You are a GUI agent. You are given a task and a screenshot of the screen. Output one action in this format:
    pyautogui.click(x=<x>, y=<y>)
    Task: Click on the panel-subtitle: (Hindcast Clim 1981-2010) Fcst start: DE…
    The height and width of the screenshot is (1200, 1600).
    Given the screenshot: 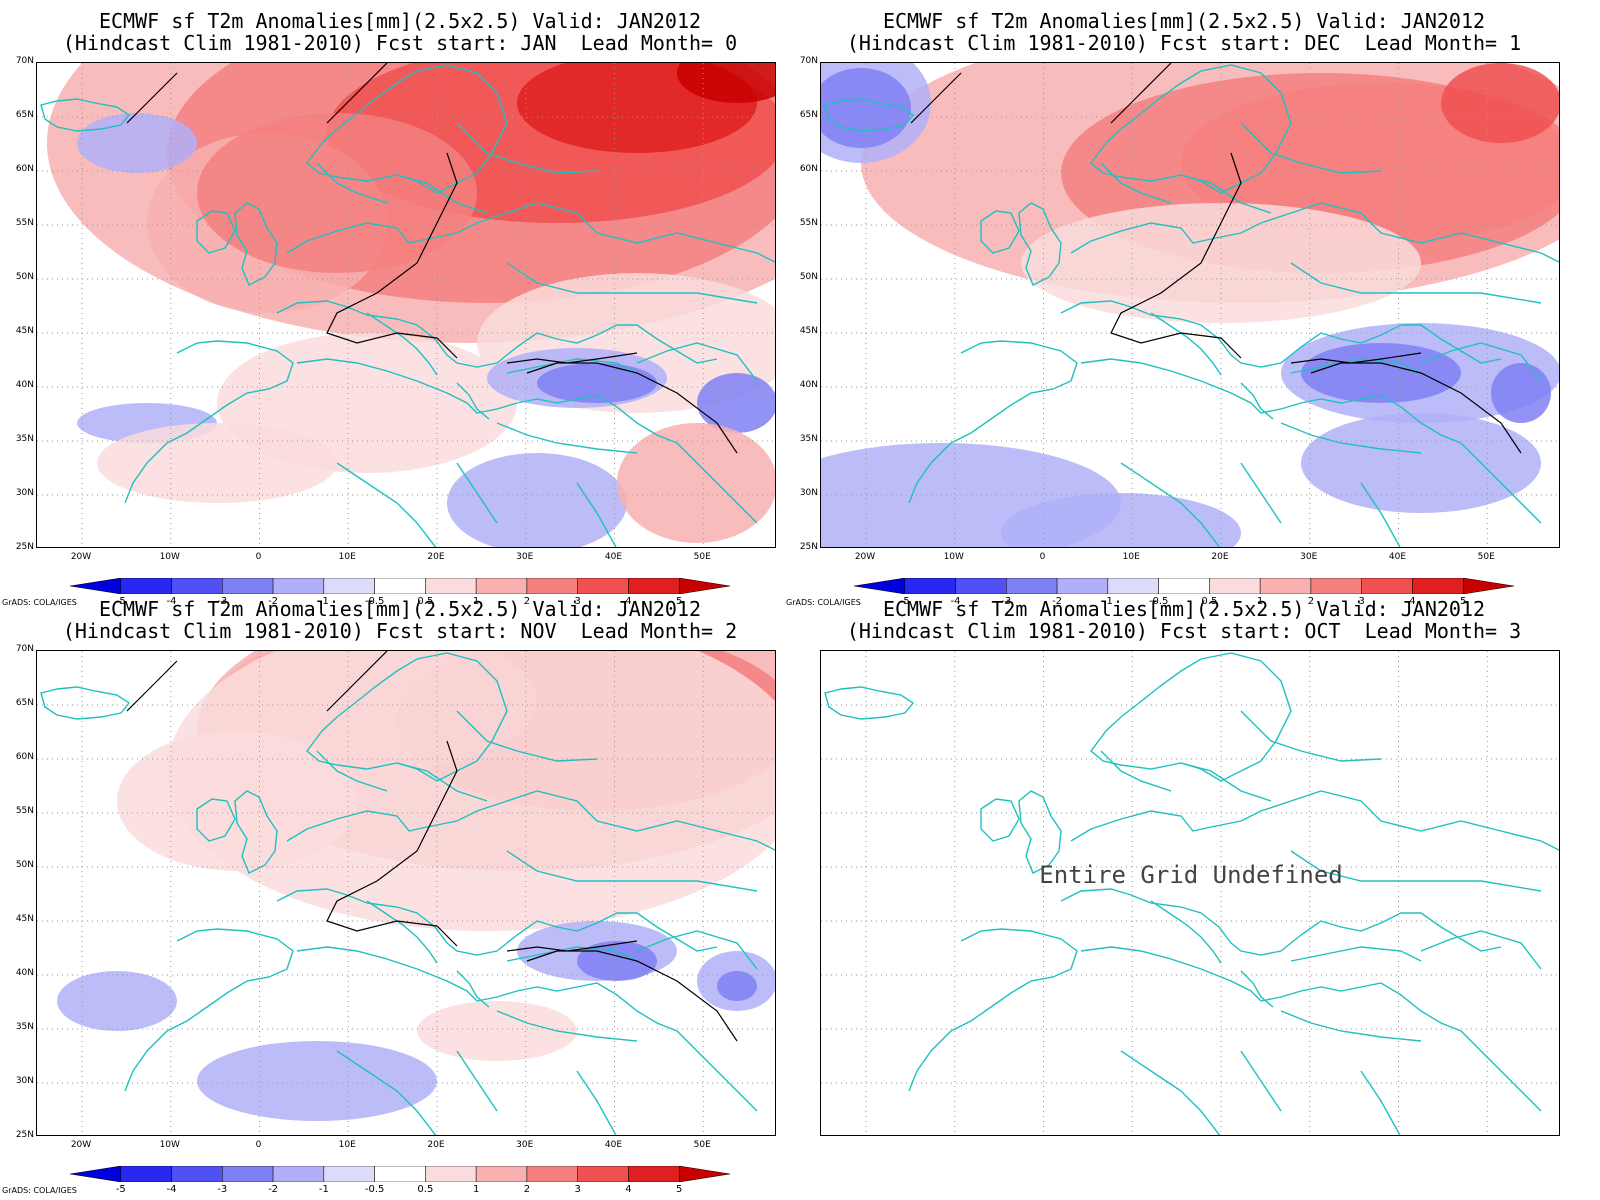 What is the action you would take?
    pyautogui.click(x=1184, y=43)
    